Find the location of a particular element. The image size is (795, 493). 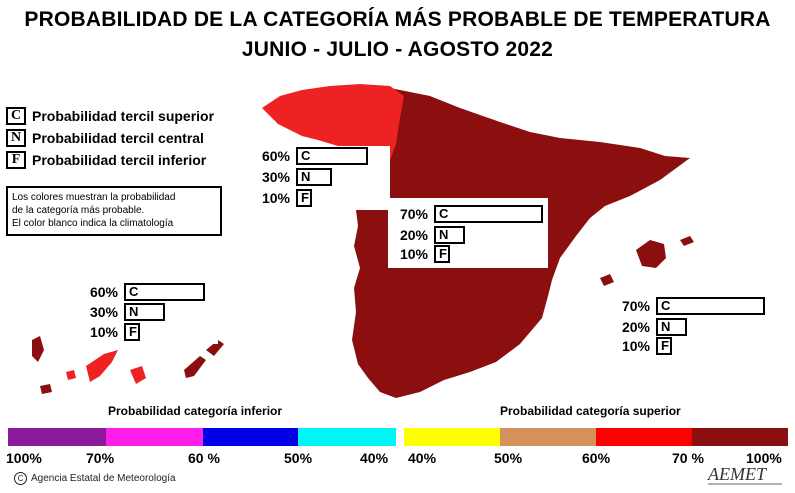

canarias-tenerife is located at coordinates (102, 366).